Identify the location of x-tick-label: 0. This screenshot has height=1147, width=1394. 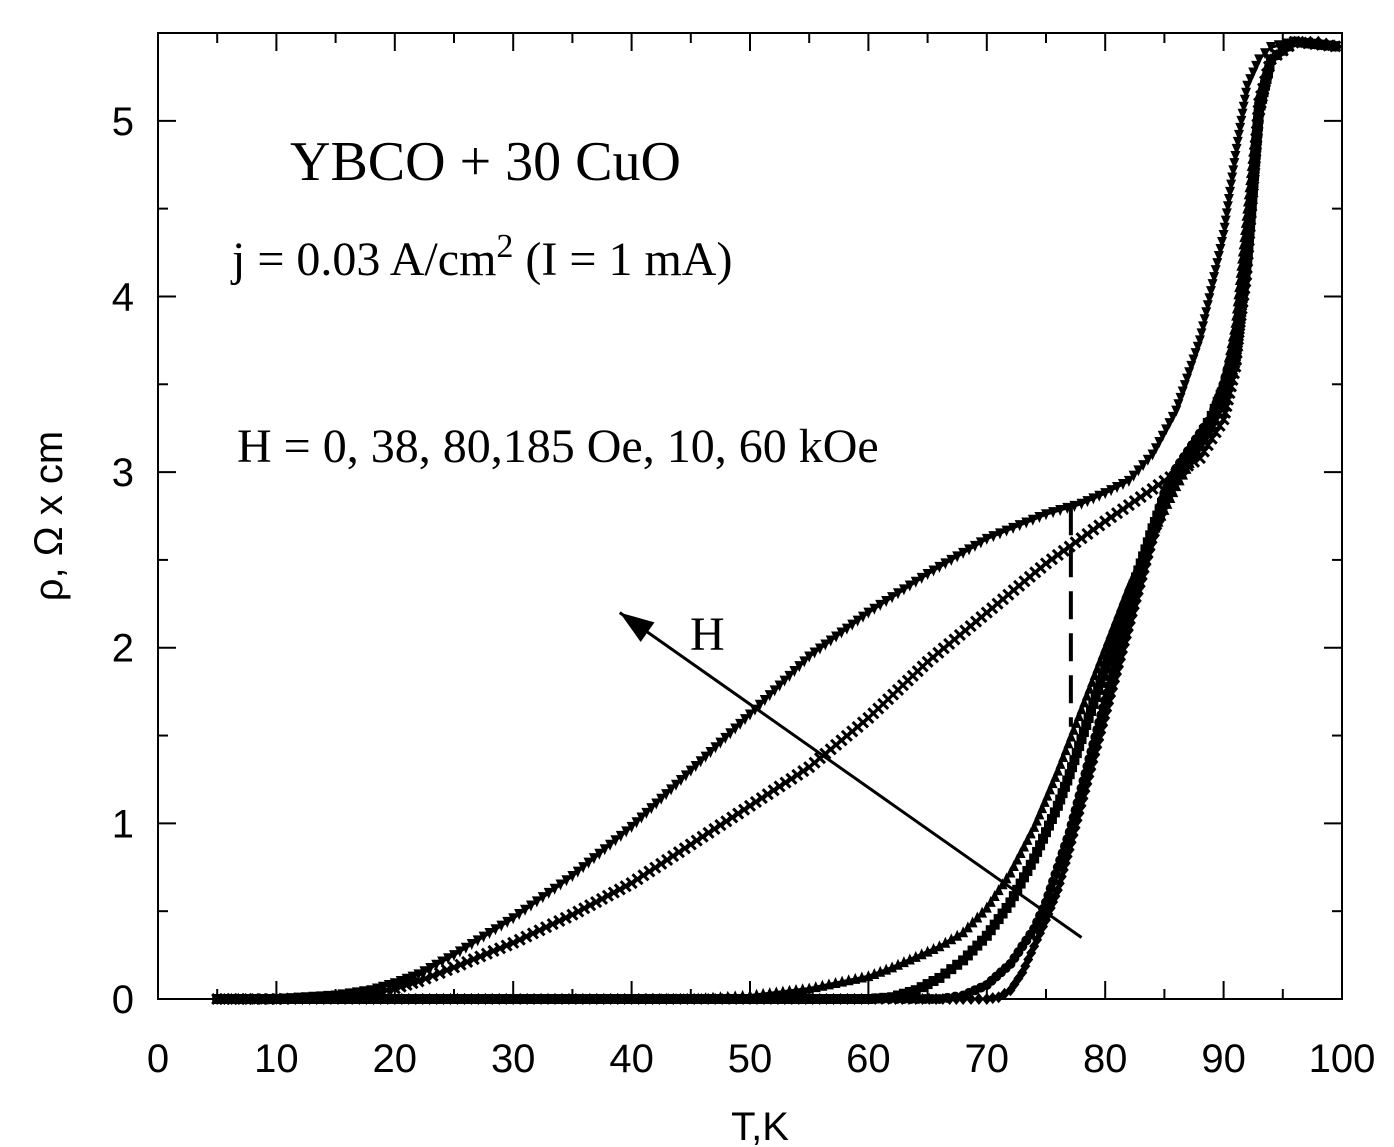
(158, 1059).